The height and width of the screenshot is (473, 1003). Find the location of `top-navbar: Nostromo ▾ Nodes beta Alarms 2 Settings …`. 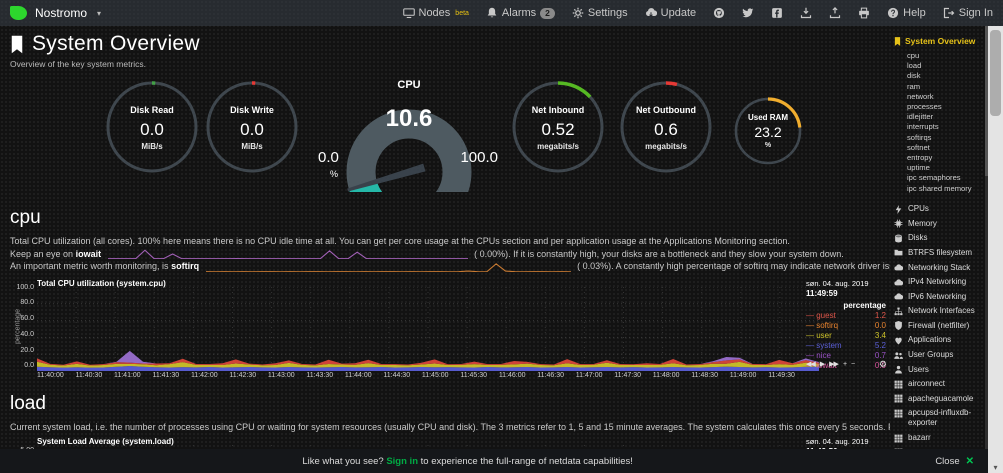

top-navbar: Nostromo ▾ Nodes beta Alarms 2 Settings … is located at coordinates (501, 13).